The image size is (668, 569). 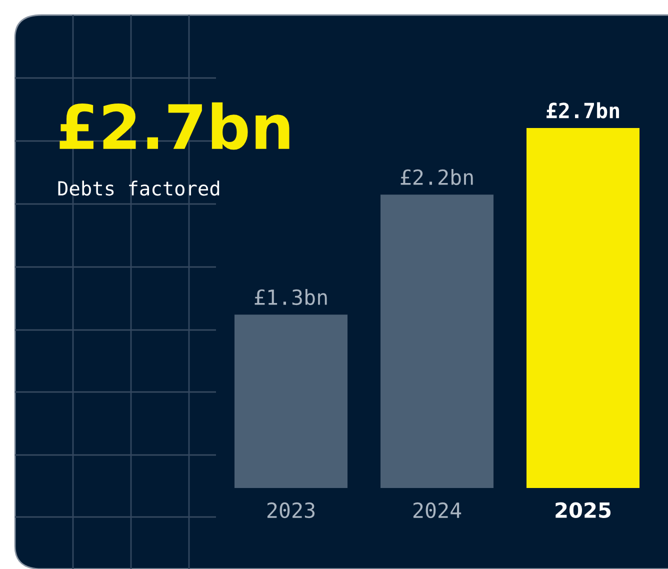 What do you see at coordinates (436, 177) in the screenshot?
I see `data-label: £2.2bn` at bounding box center [436, 177].